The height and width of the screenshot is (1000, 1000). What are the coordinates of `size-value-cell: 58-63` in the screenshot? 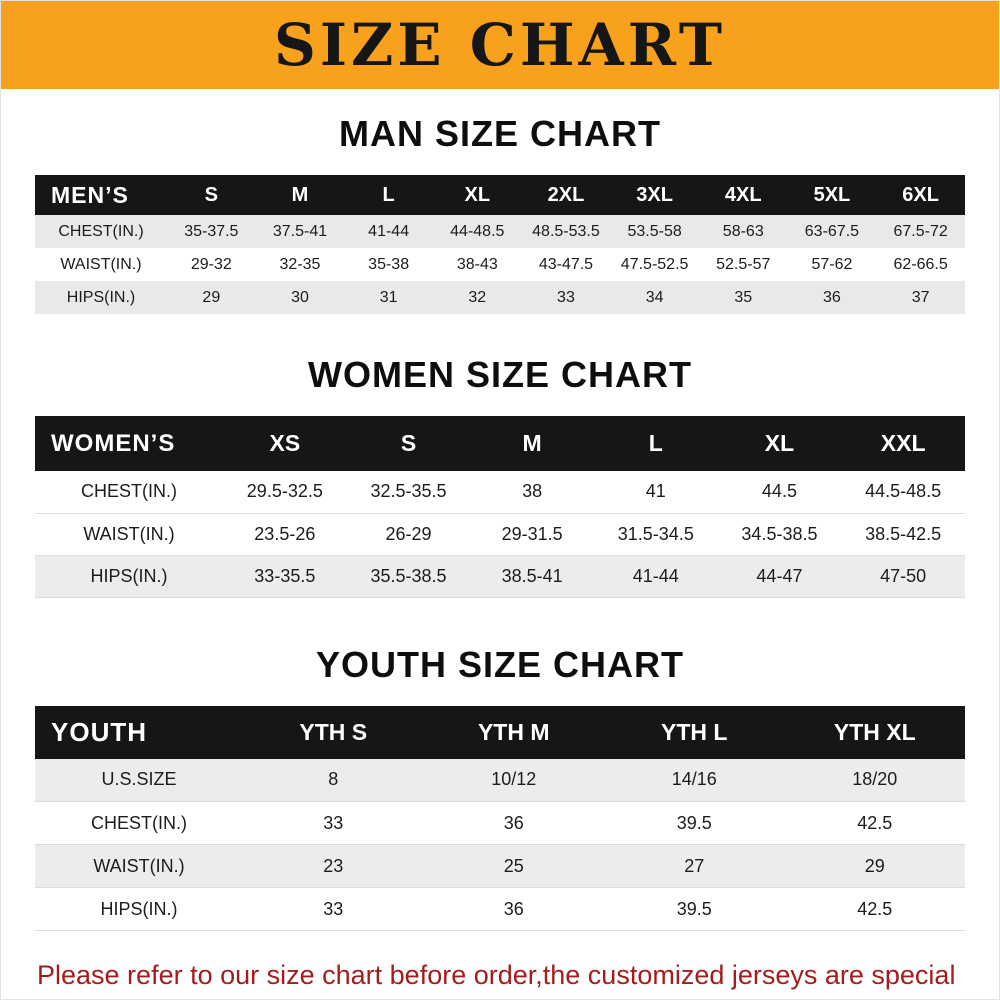 It's located at (743, 231).